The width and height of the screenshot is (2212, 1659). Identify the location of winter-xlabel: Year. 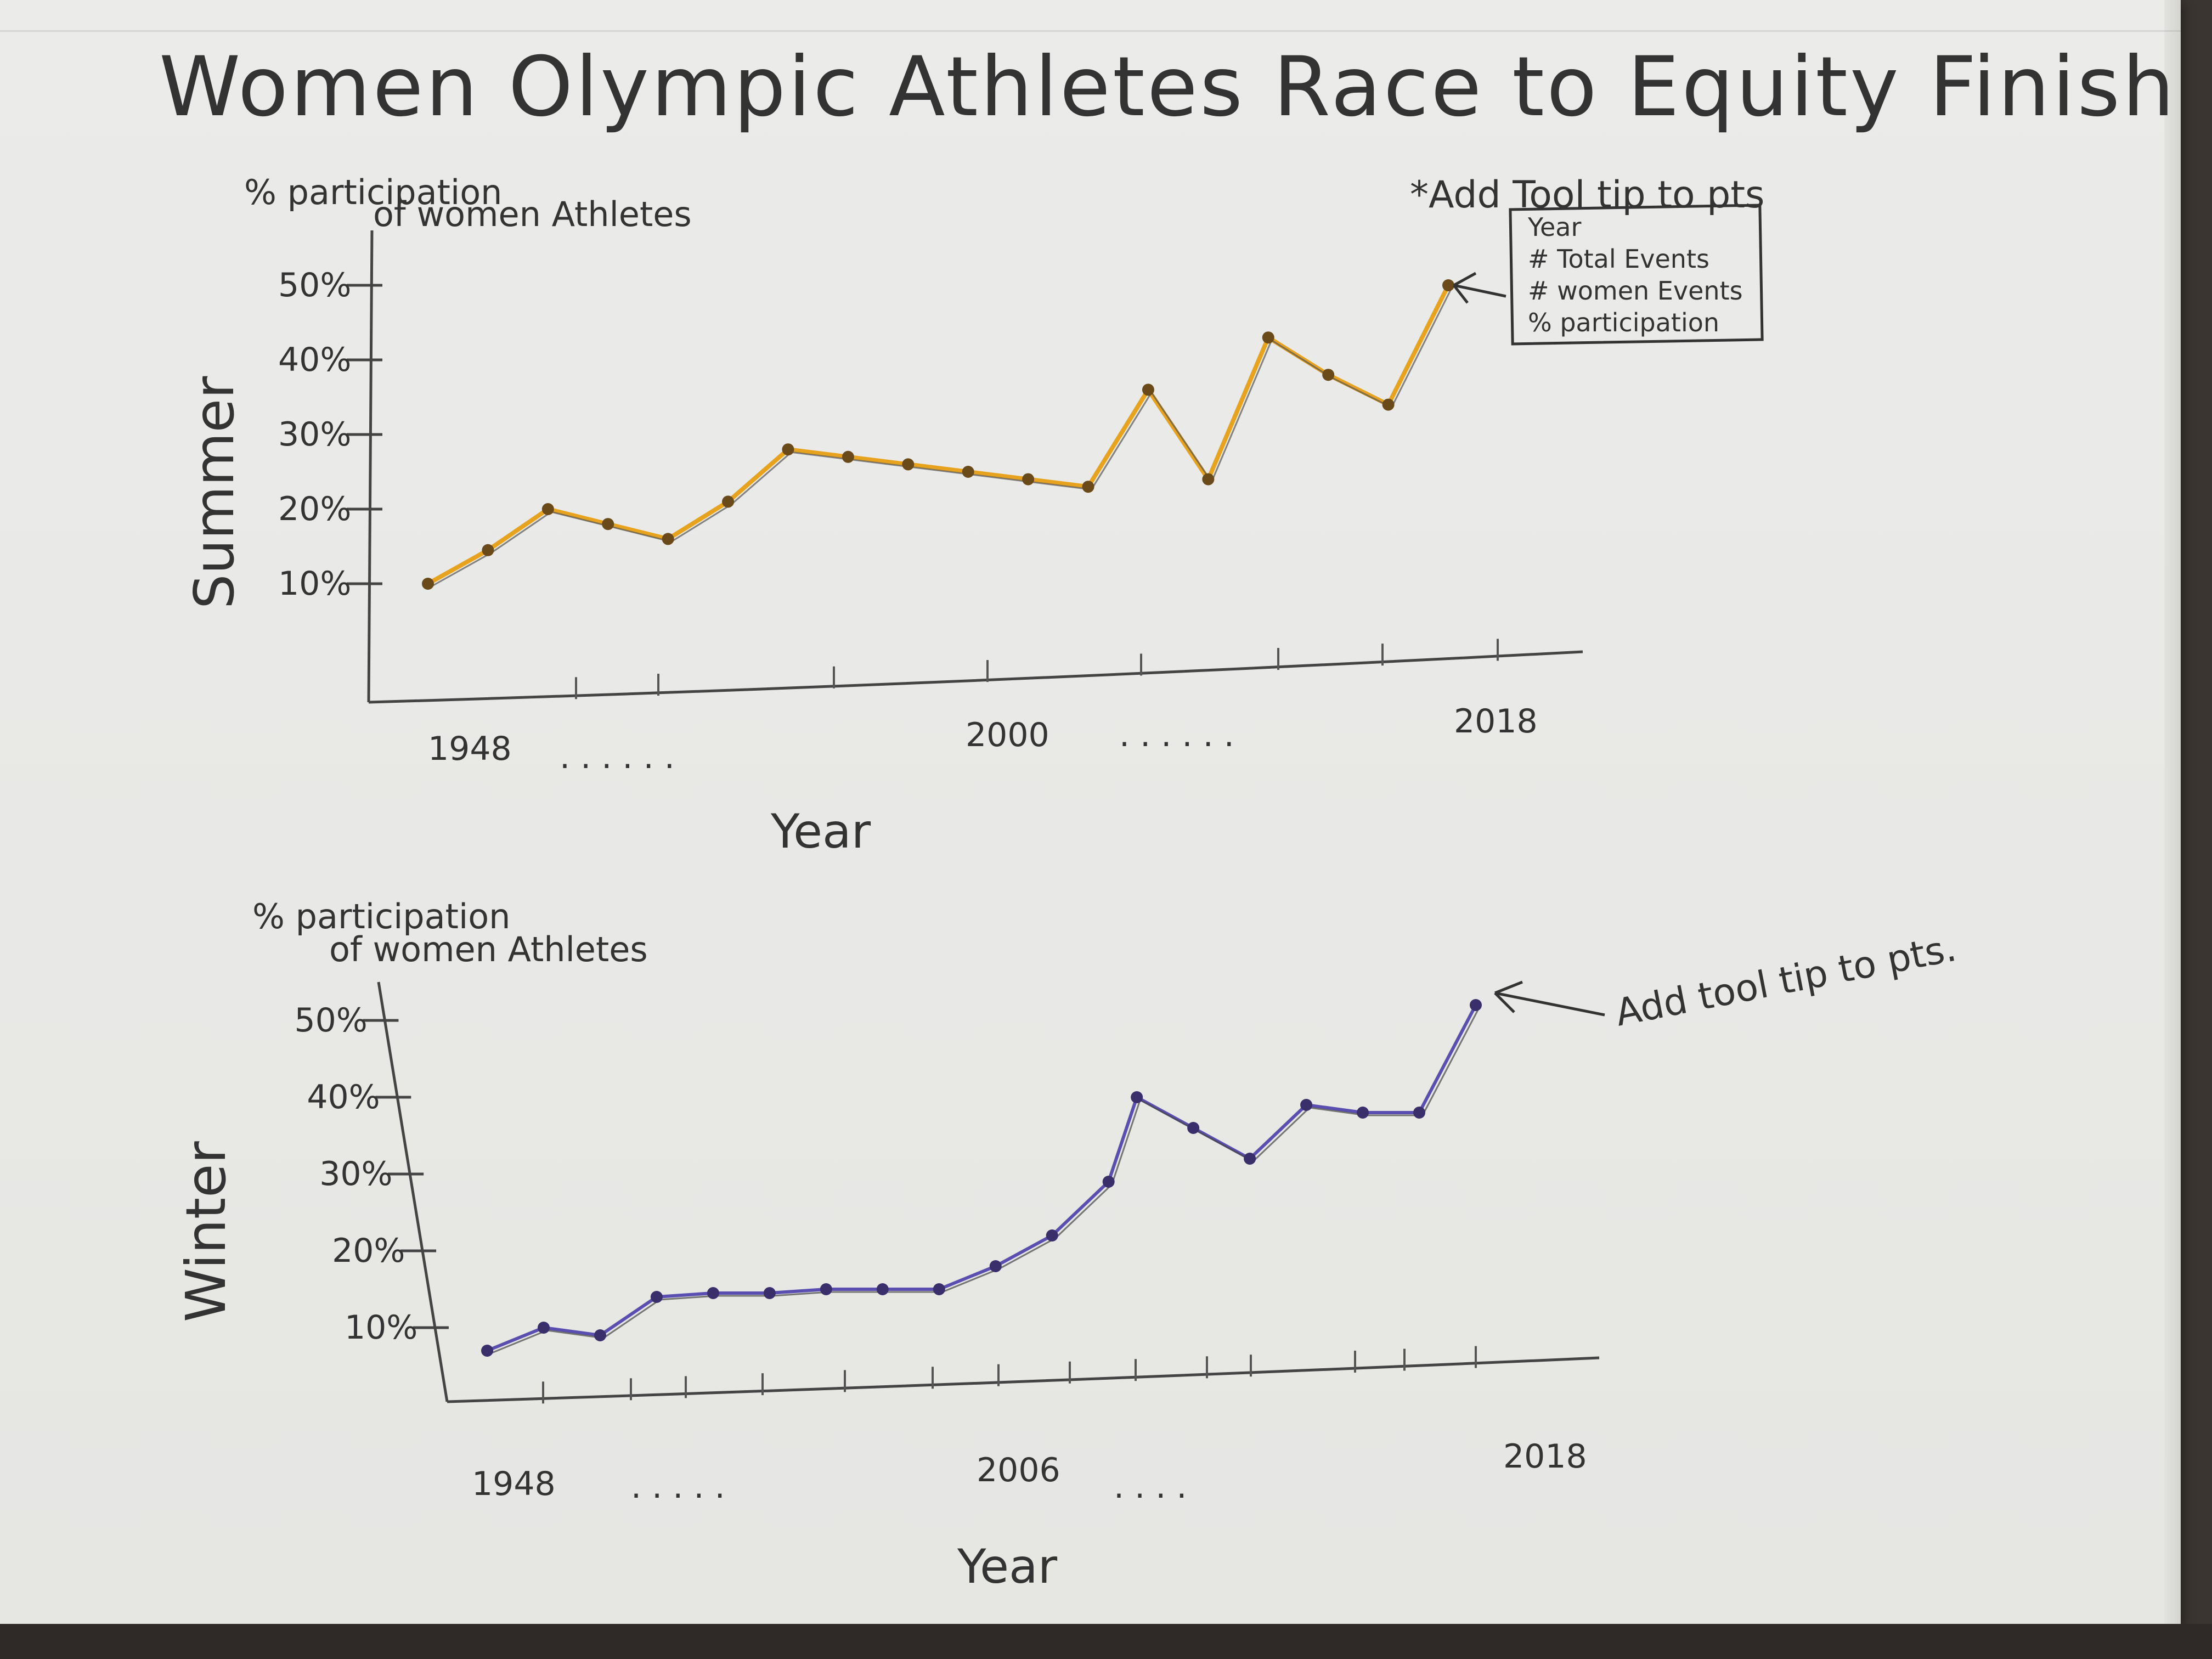
(1007, 1566).